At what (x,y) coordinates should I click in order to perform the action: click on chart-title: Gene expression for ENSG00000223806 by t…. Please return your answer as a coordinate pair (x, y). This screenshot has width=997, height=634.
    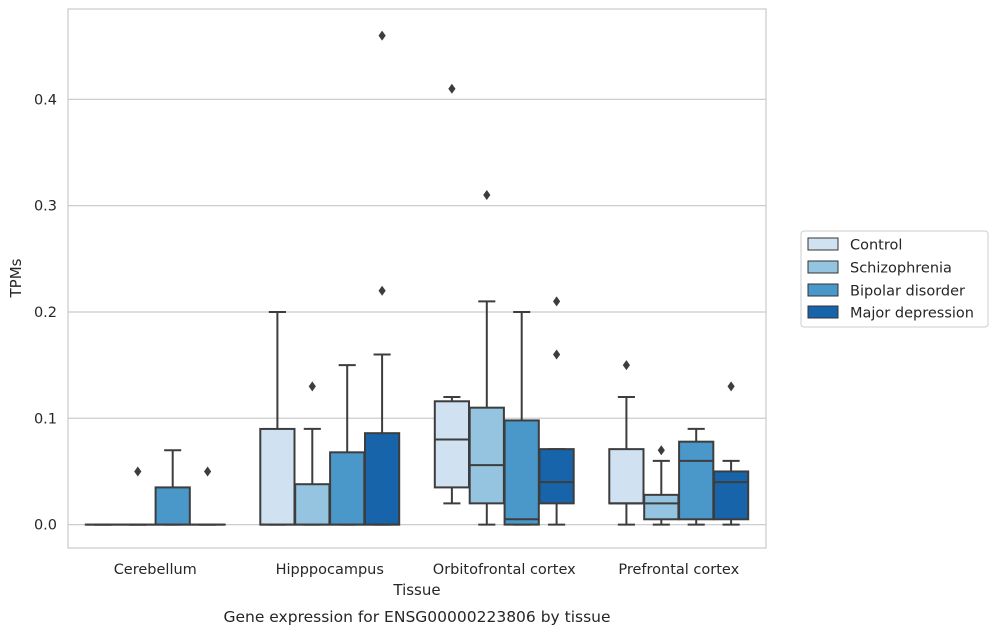
    Looking at the image, I should click on (416, 617).